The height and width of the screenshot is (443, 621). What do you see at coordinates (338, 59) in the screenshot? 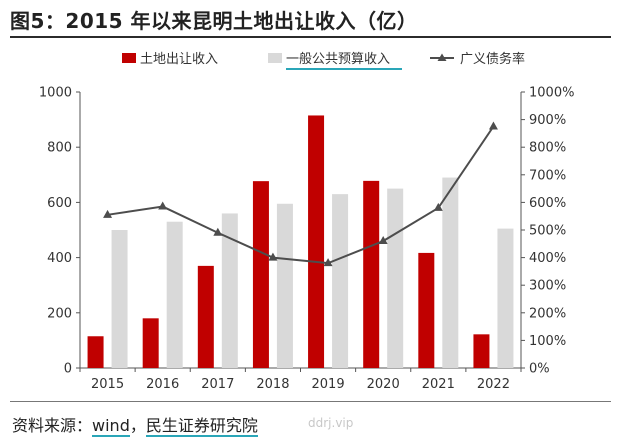
I see `legend-label-budget: 一般公共预算收入` at bounding box center [338, 59].